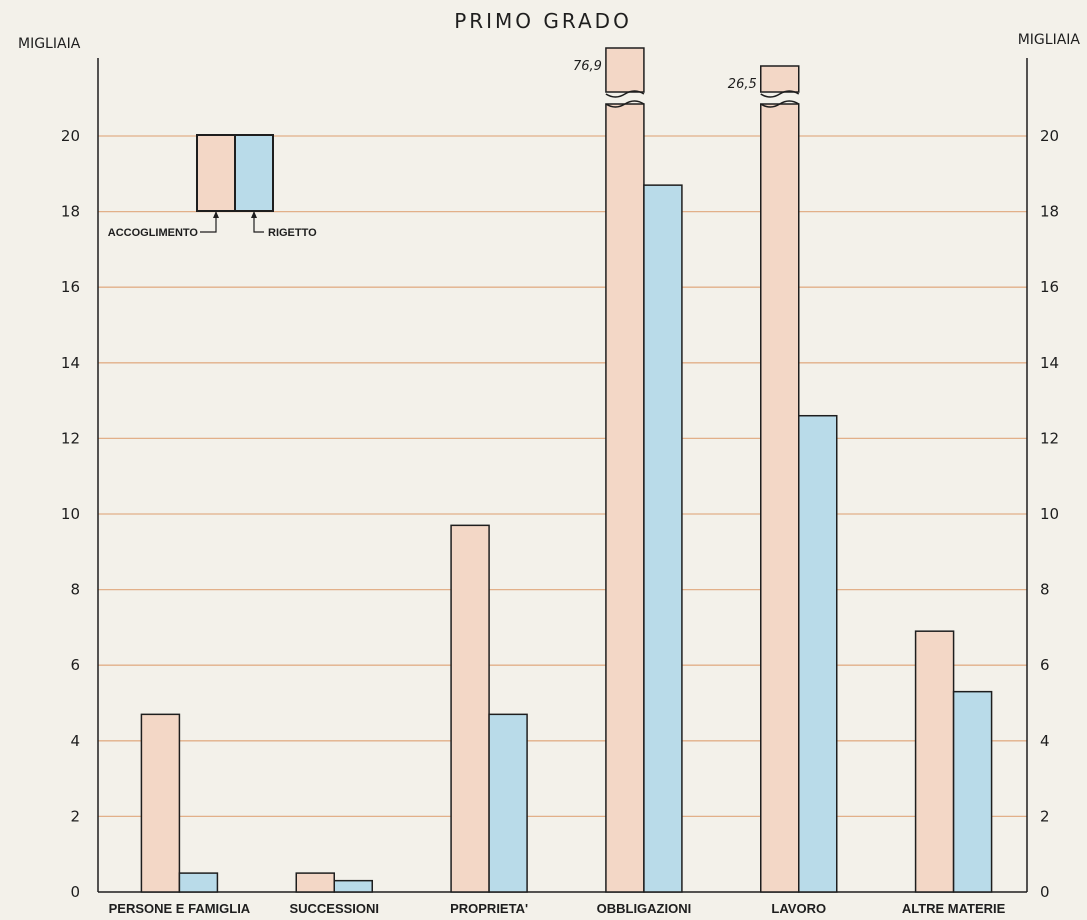 Image resolution: width=1087 pixels, height=920 pixels. What do you see at coordinates (75, 816) in the screenshot?
I see `y-tick-label-left: 2` at bounding box center [75, 816].